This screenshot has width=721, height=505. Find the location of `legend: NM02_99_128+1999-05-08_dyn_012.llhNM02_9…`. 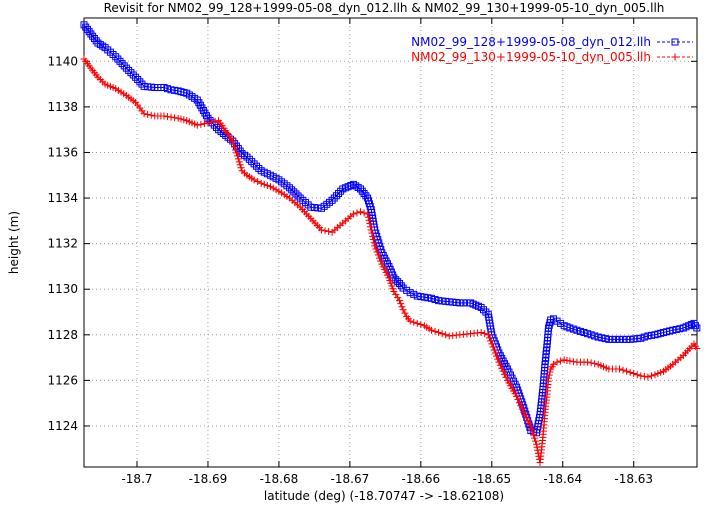

legend: NM02_99_128+1999-05-08_dyn_012.llhNM02_9… is located at coordinates (552, 49).